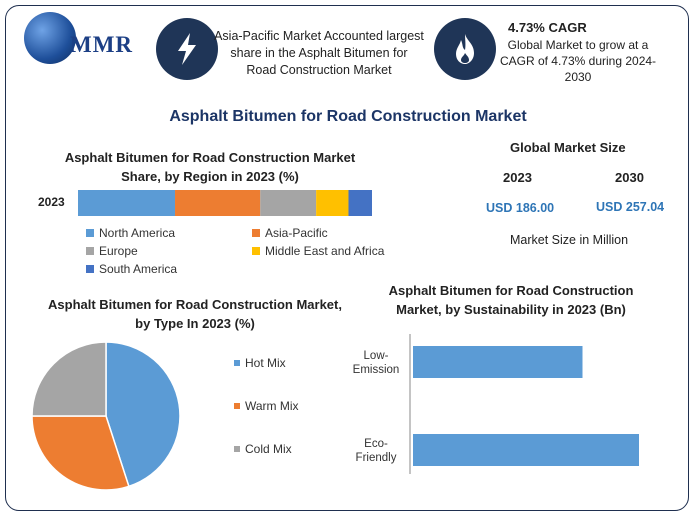 The height and width of the screenshot is (518, 696). Describe the element at coordinates (498, 362) in the screenshot. I see `sustainability-bar-low-emission` at that location.